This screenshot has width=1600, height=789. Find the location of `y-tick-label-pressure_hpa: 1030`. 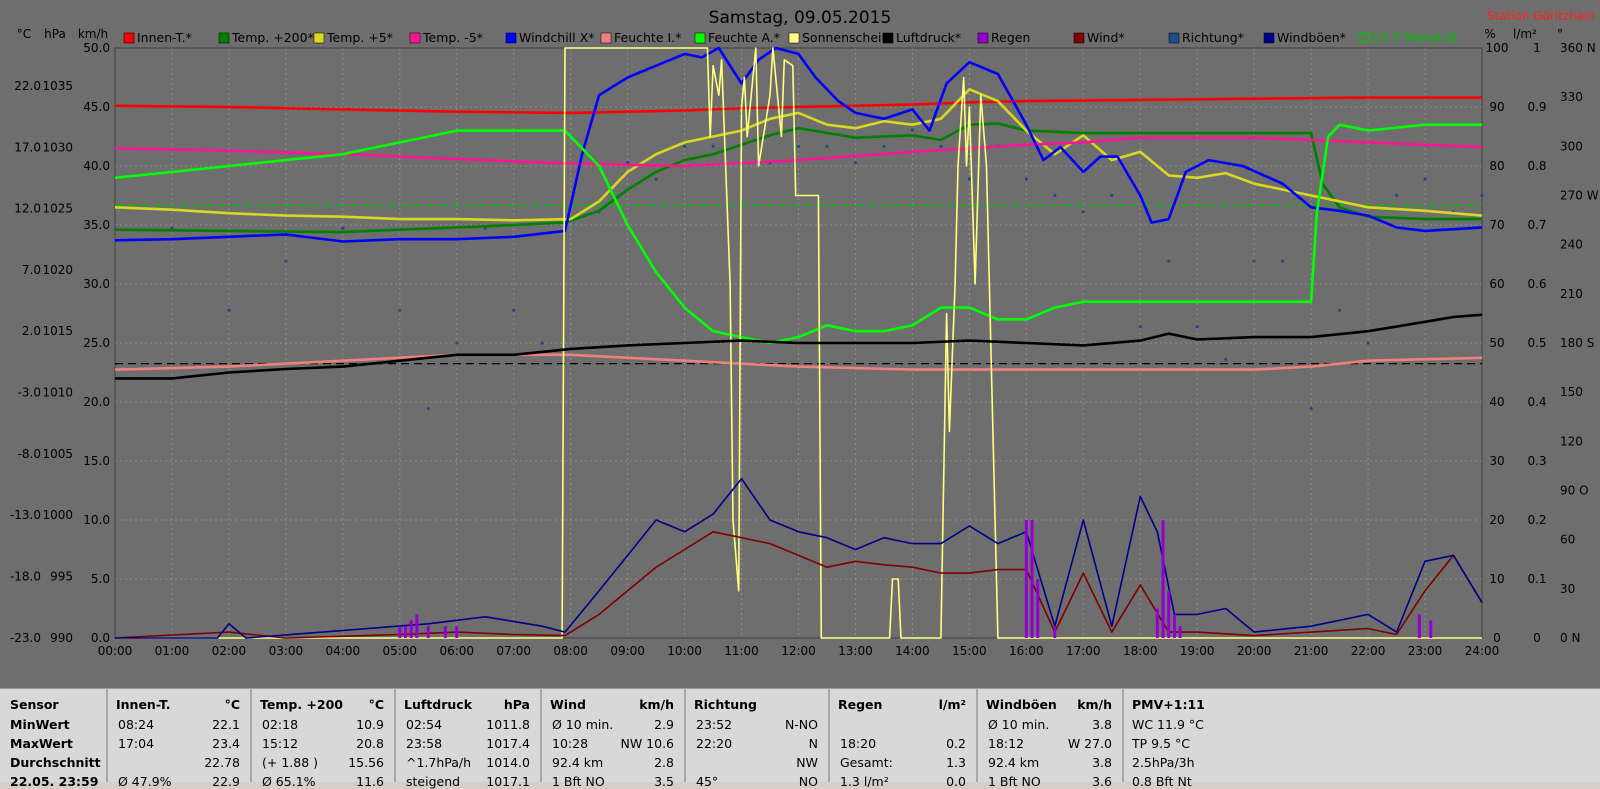

y-tick-label-pressure_hpa: 1030 is located at coordinates (57, 147).